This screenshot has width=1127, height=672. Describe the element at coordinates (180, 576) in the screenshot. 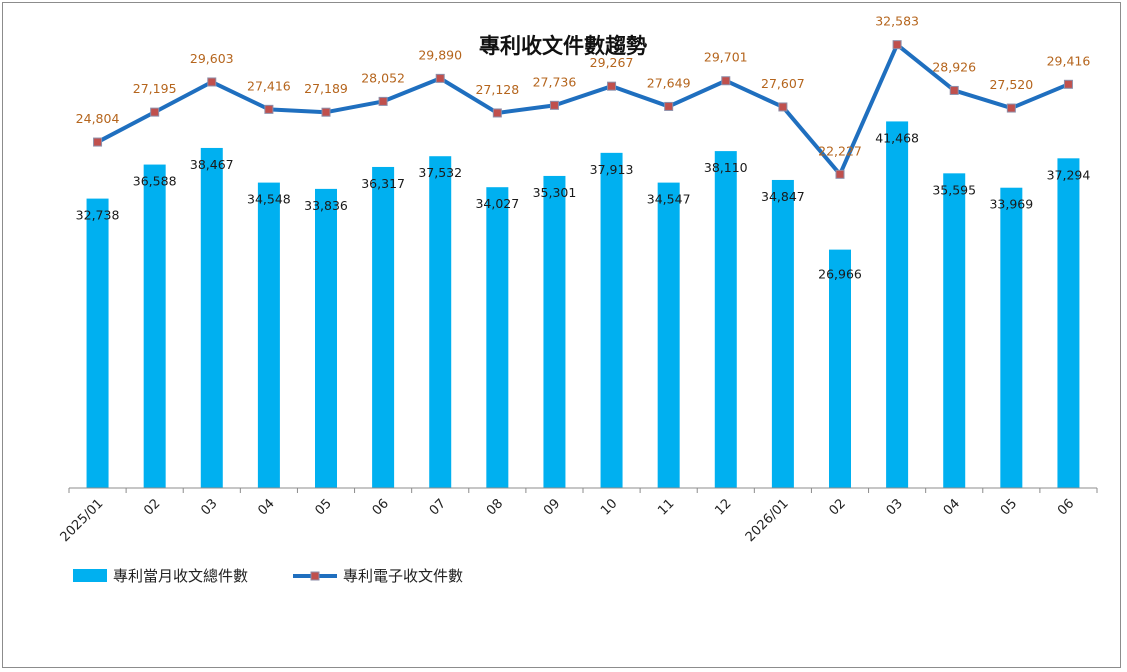

I see `legend-label-bar: 專利當月收文總件數` at that location.